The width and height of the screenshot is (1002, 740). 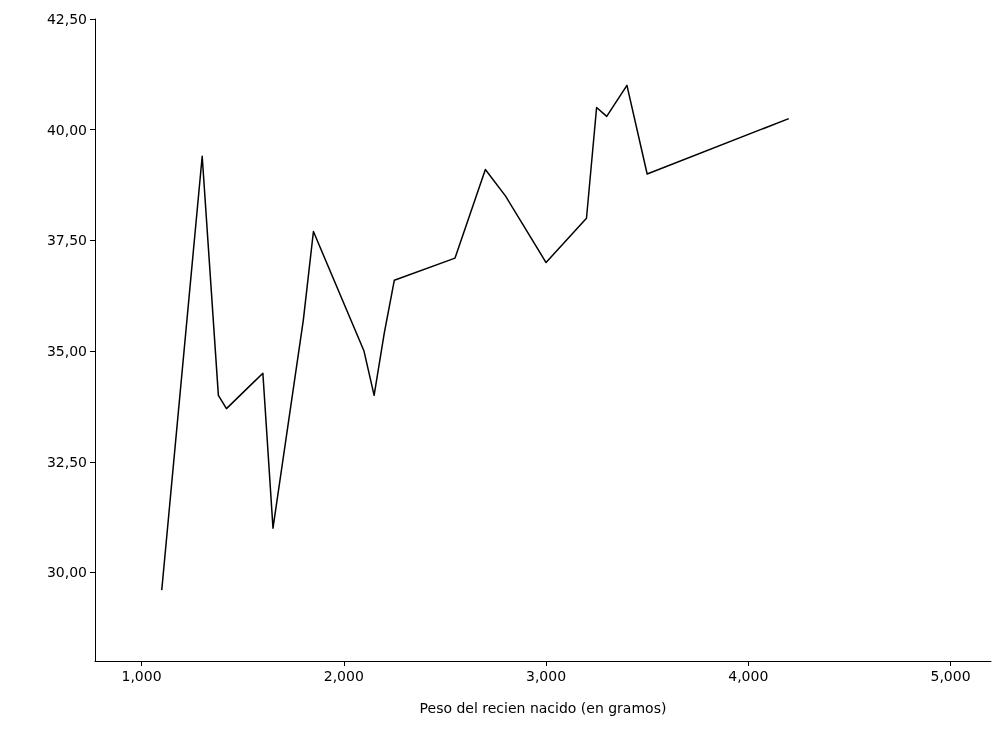 What do you see at coordinates (66, 351) in the screenshot?
I see `y-tick-label: 35,00` at bounding box center [66, 351].